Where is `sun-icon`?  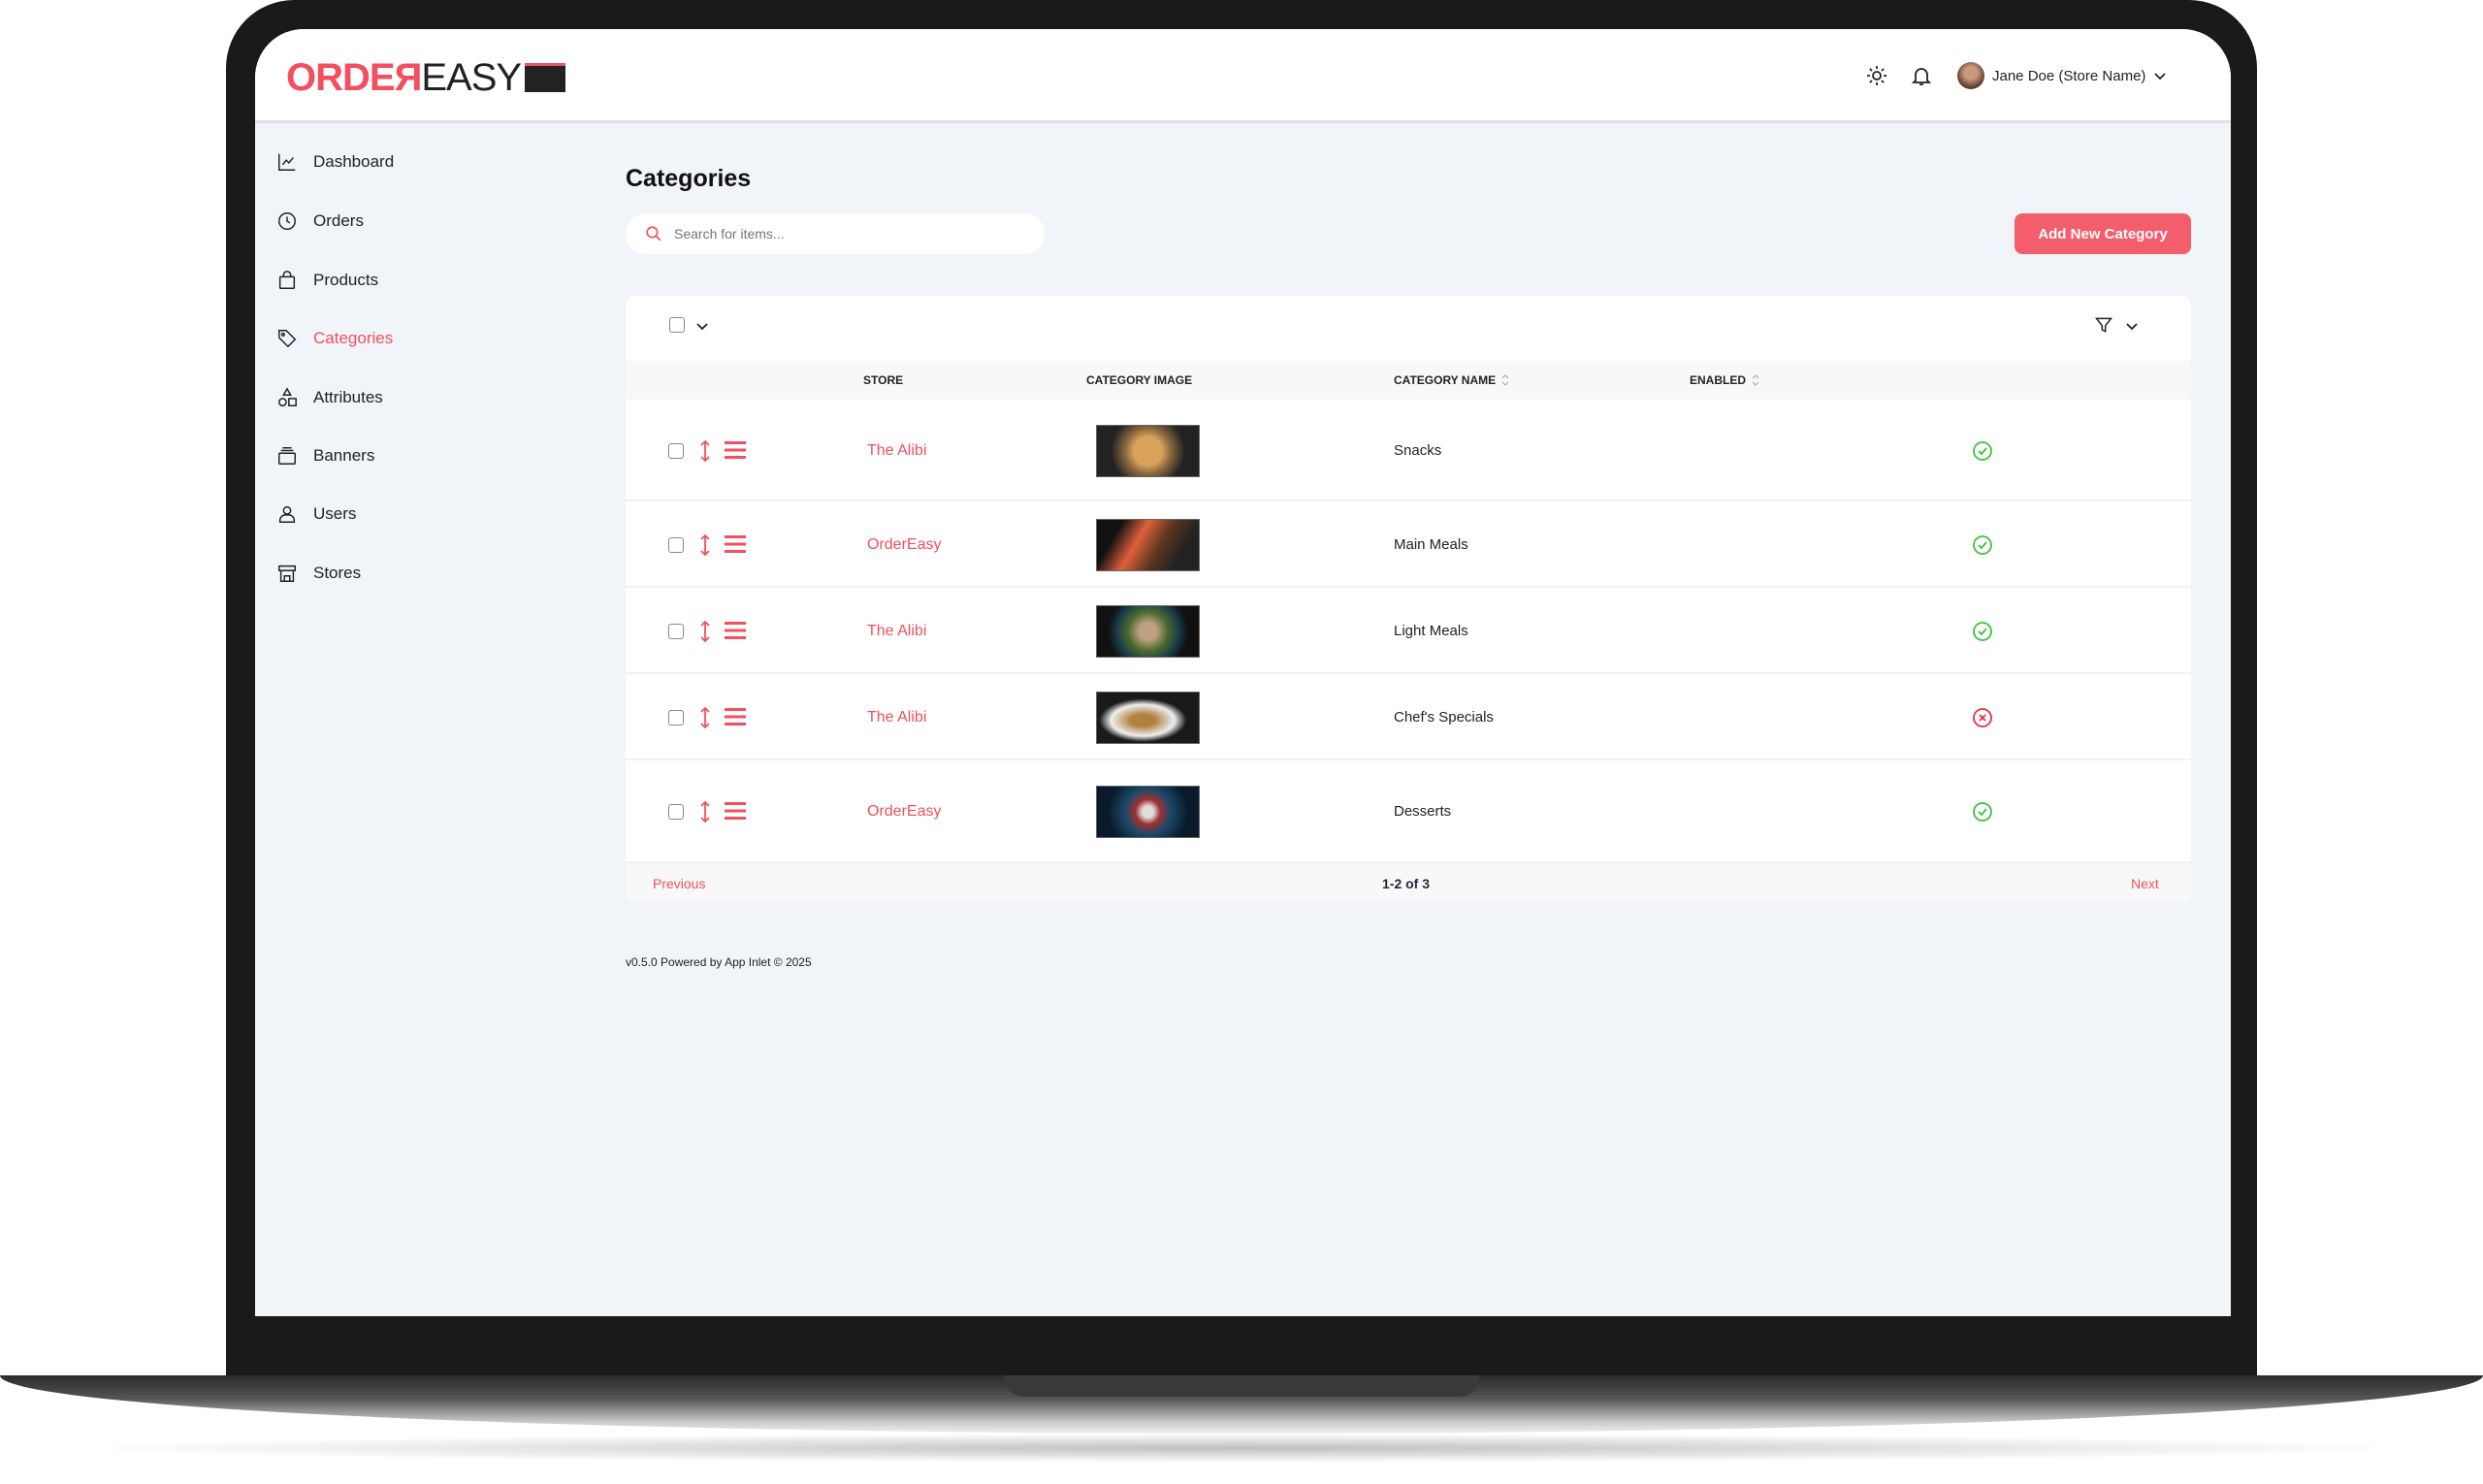
sun-icon is located at coordinates (1877, 75).